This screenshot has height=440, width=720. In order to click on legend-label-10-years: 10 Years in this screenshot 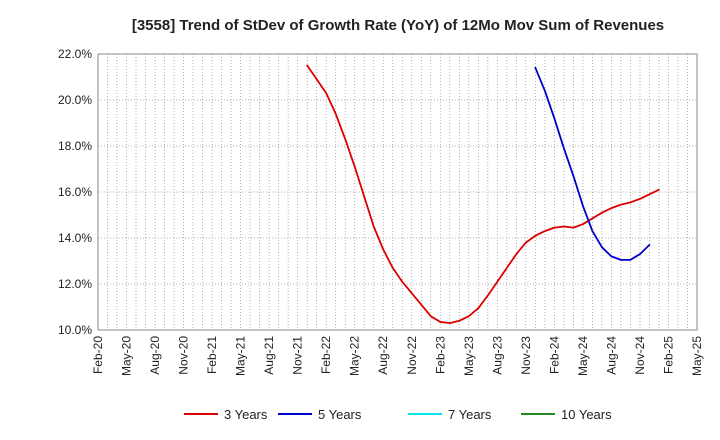, I will do `click(586, 414)`.